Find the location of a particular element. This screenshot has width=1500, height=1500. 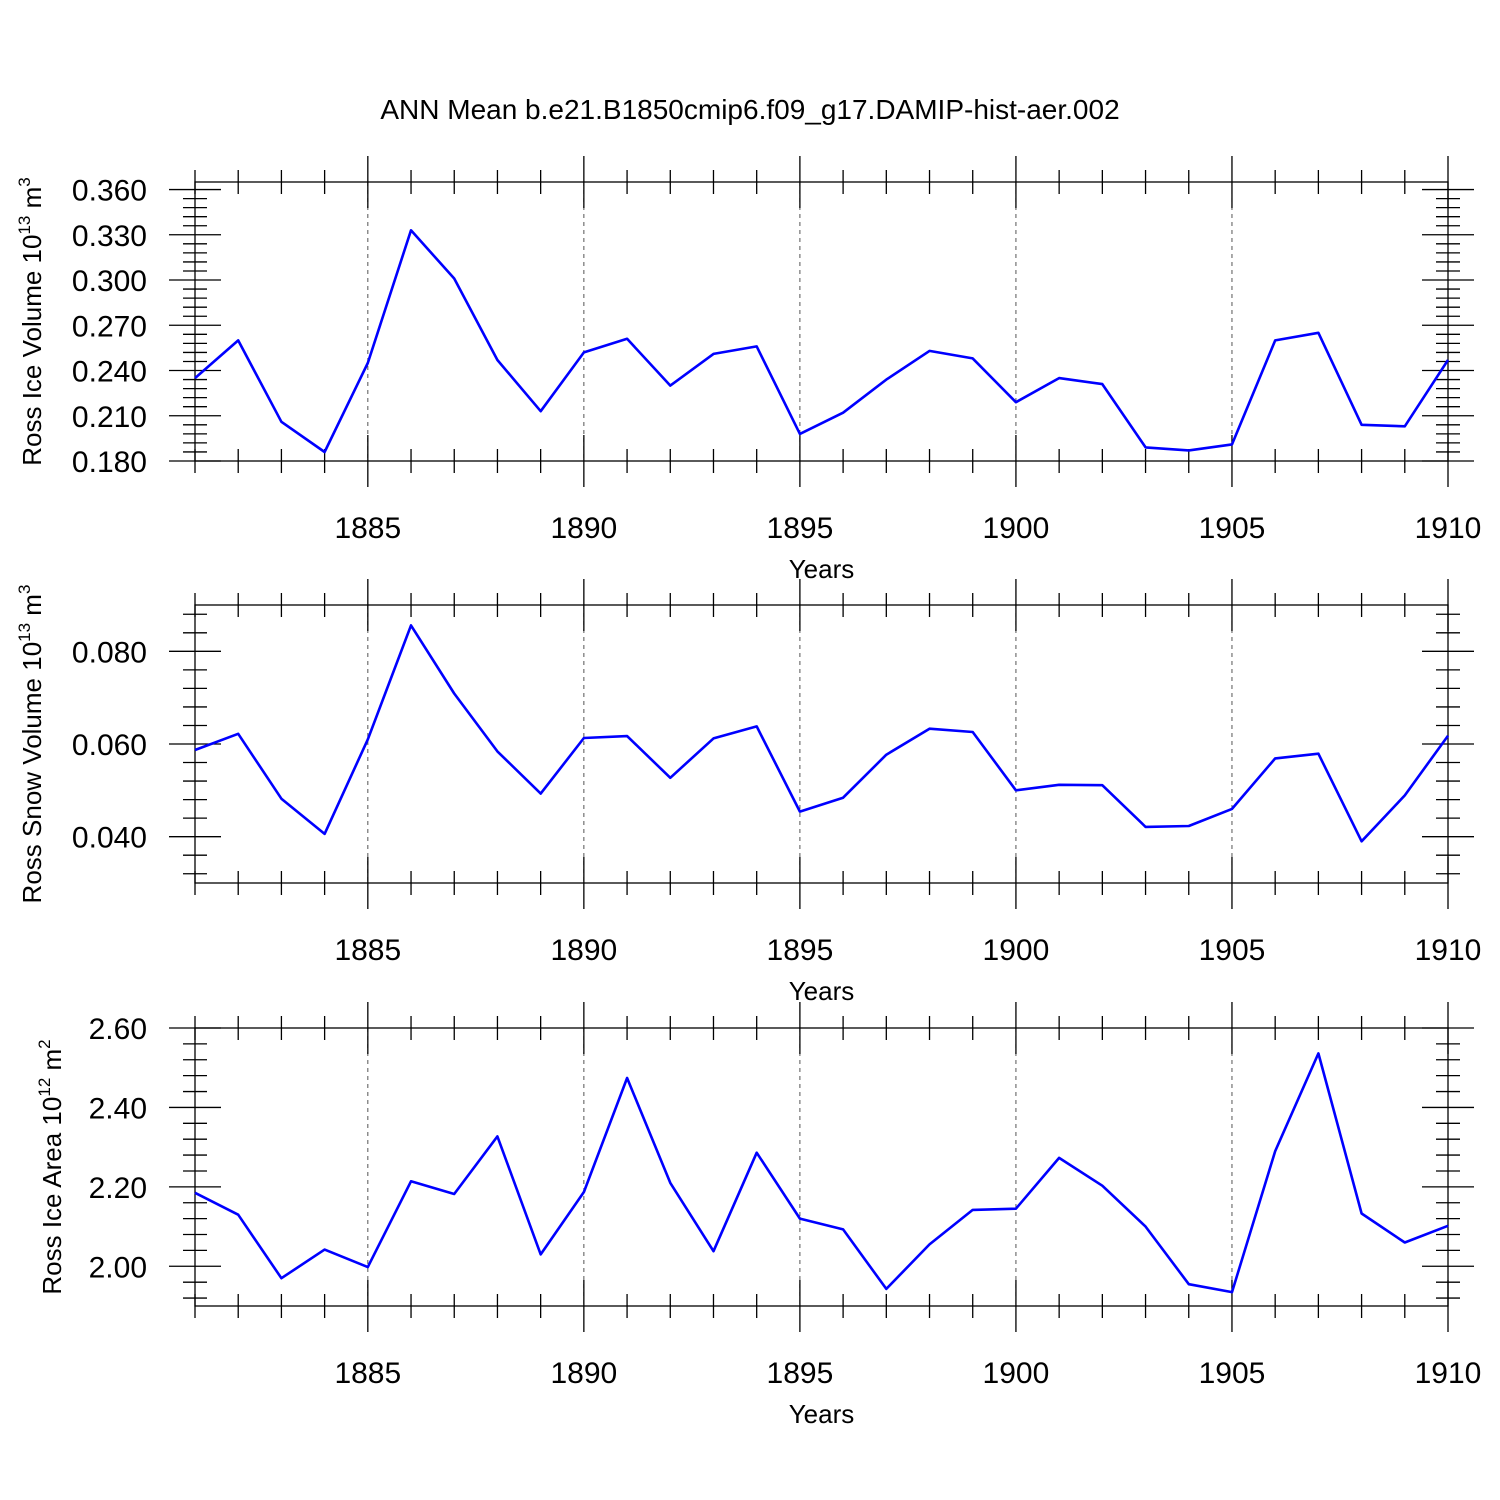

y-tick-label: 0.040 is located at coordinates (109, 838).